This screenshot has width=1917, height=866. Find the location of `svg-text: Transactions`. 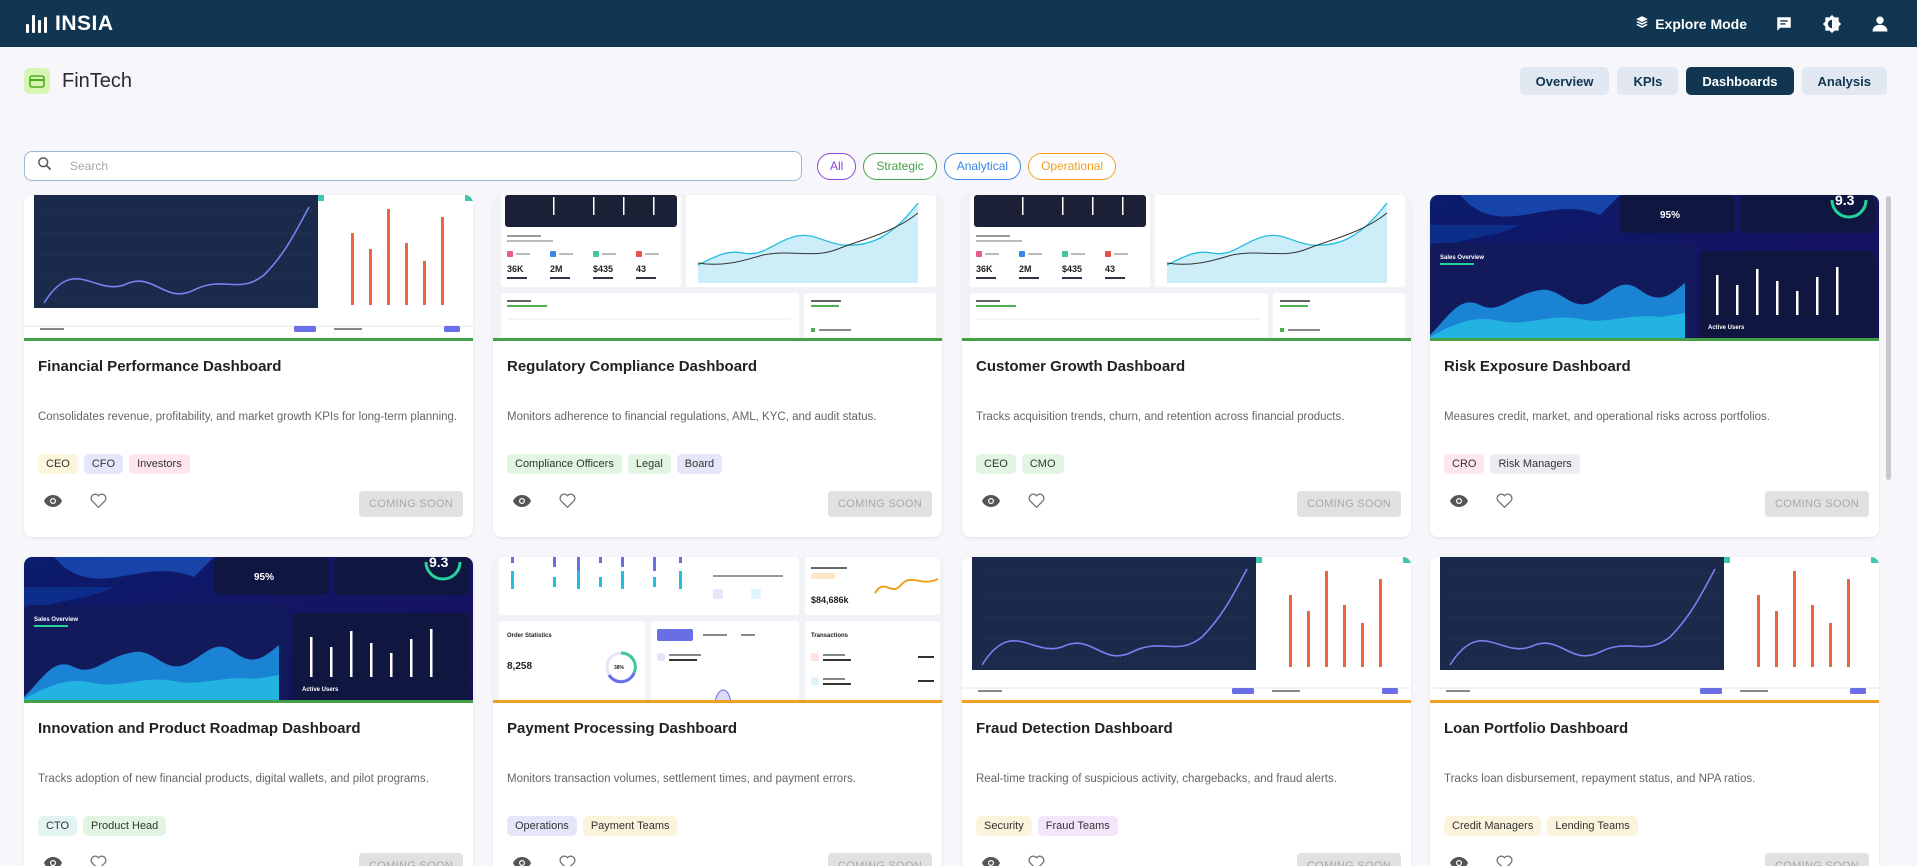

svg-text: Transactions is located at coordinates (830, 636).